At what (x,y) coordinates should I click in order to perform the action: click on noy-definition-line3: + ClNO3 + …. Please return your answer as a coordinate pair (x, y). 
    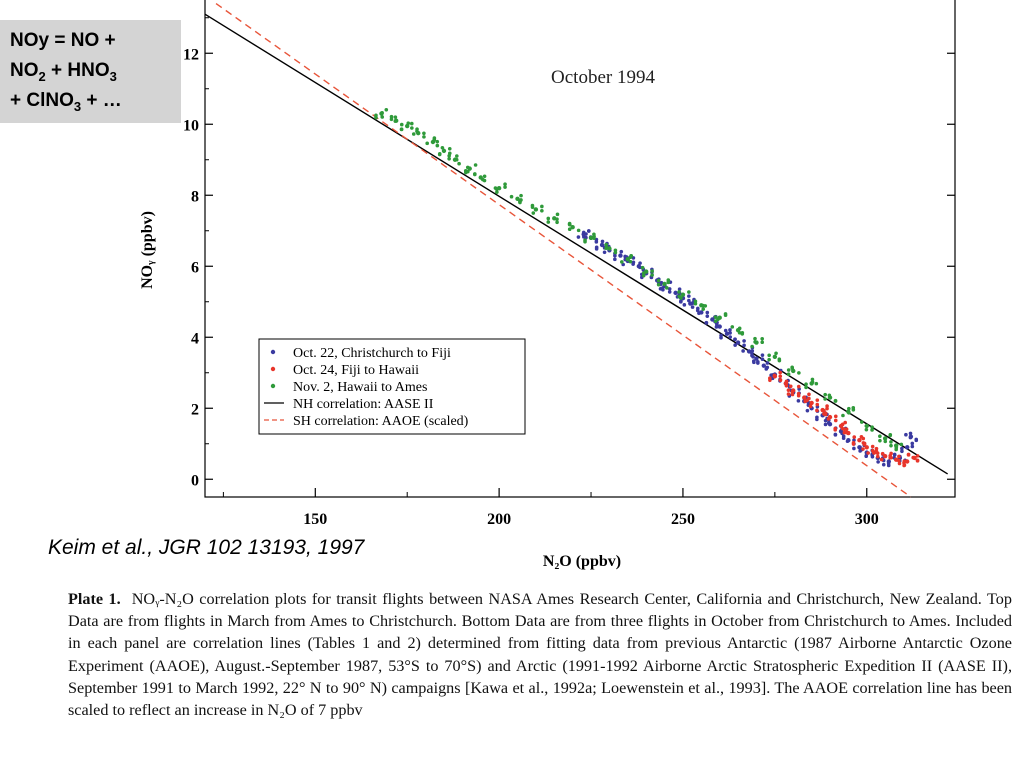
    Looking at the image, I should click on (66, 102).